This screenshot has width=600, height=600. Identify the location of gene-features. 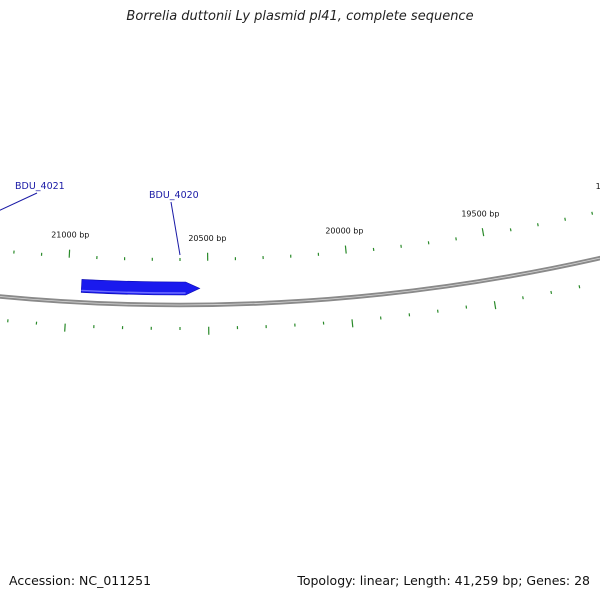
(140, 287).